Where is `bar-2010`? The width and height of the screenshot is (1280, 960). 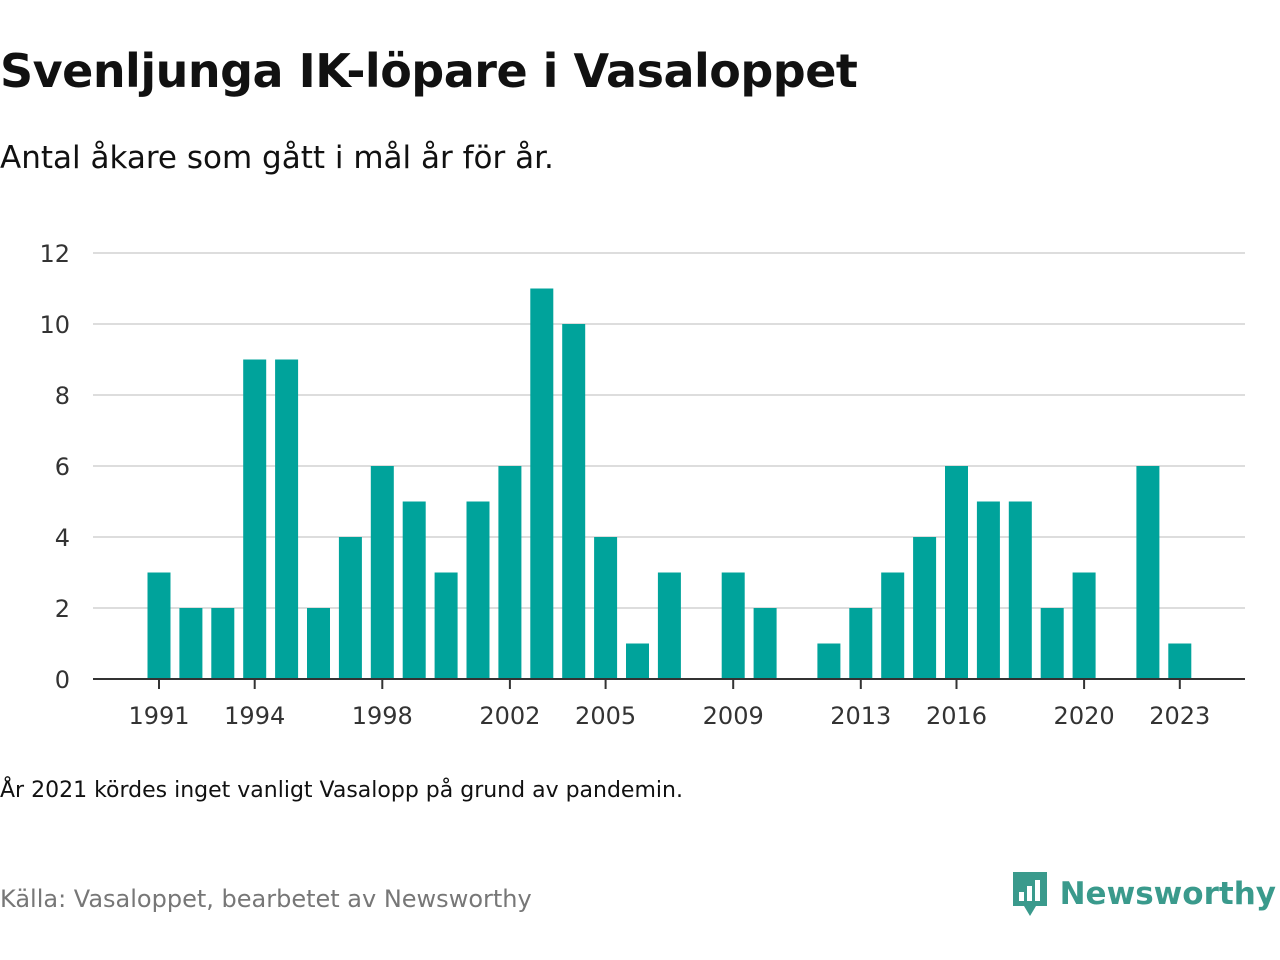 bar-2010 is located at coordinates (765, 643).